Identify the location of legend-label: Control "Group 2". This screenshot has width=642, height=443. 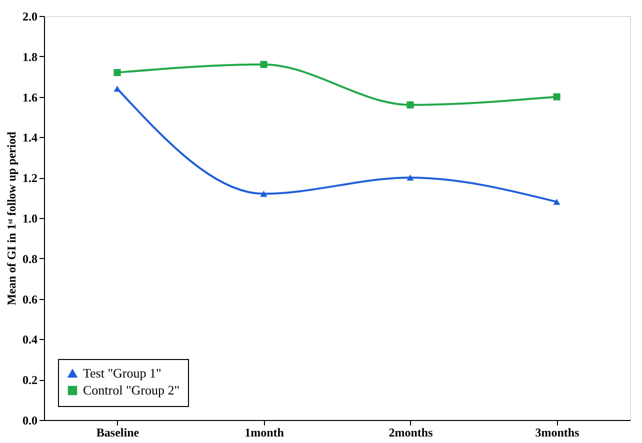
(131, 390).